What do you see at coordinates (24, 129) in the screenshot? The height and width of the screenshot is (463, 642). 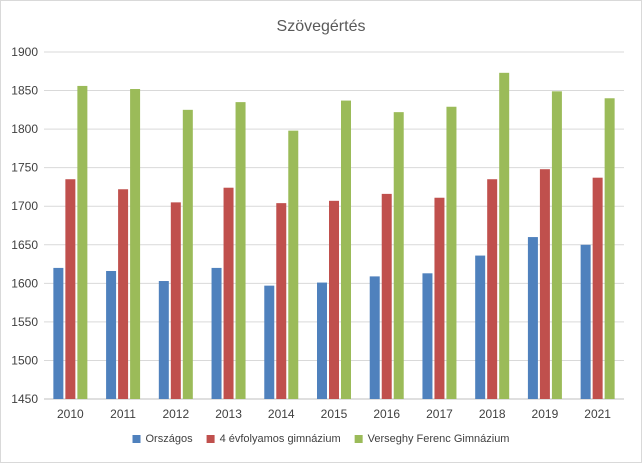 I see `y-tick-label: 1800` at bounding box center [24, 129].